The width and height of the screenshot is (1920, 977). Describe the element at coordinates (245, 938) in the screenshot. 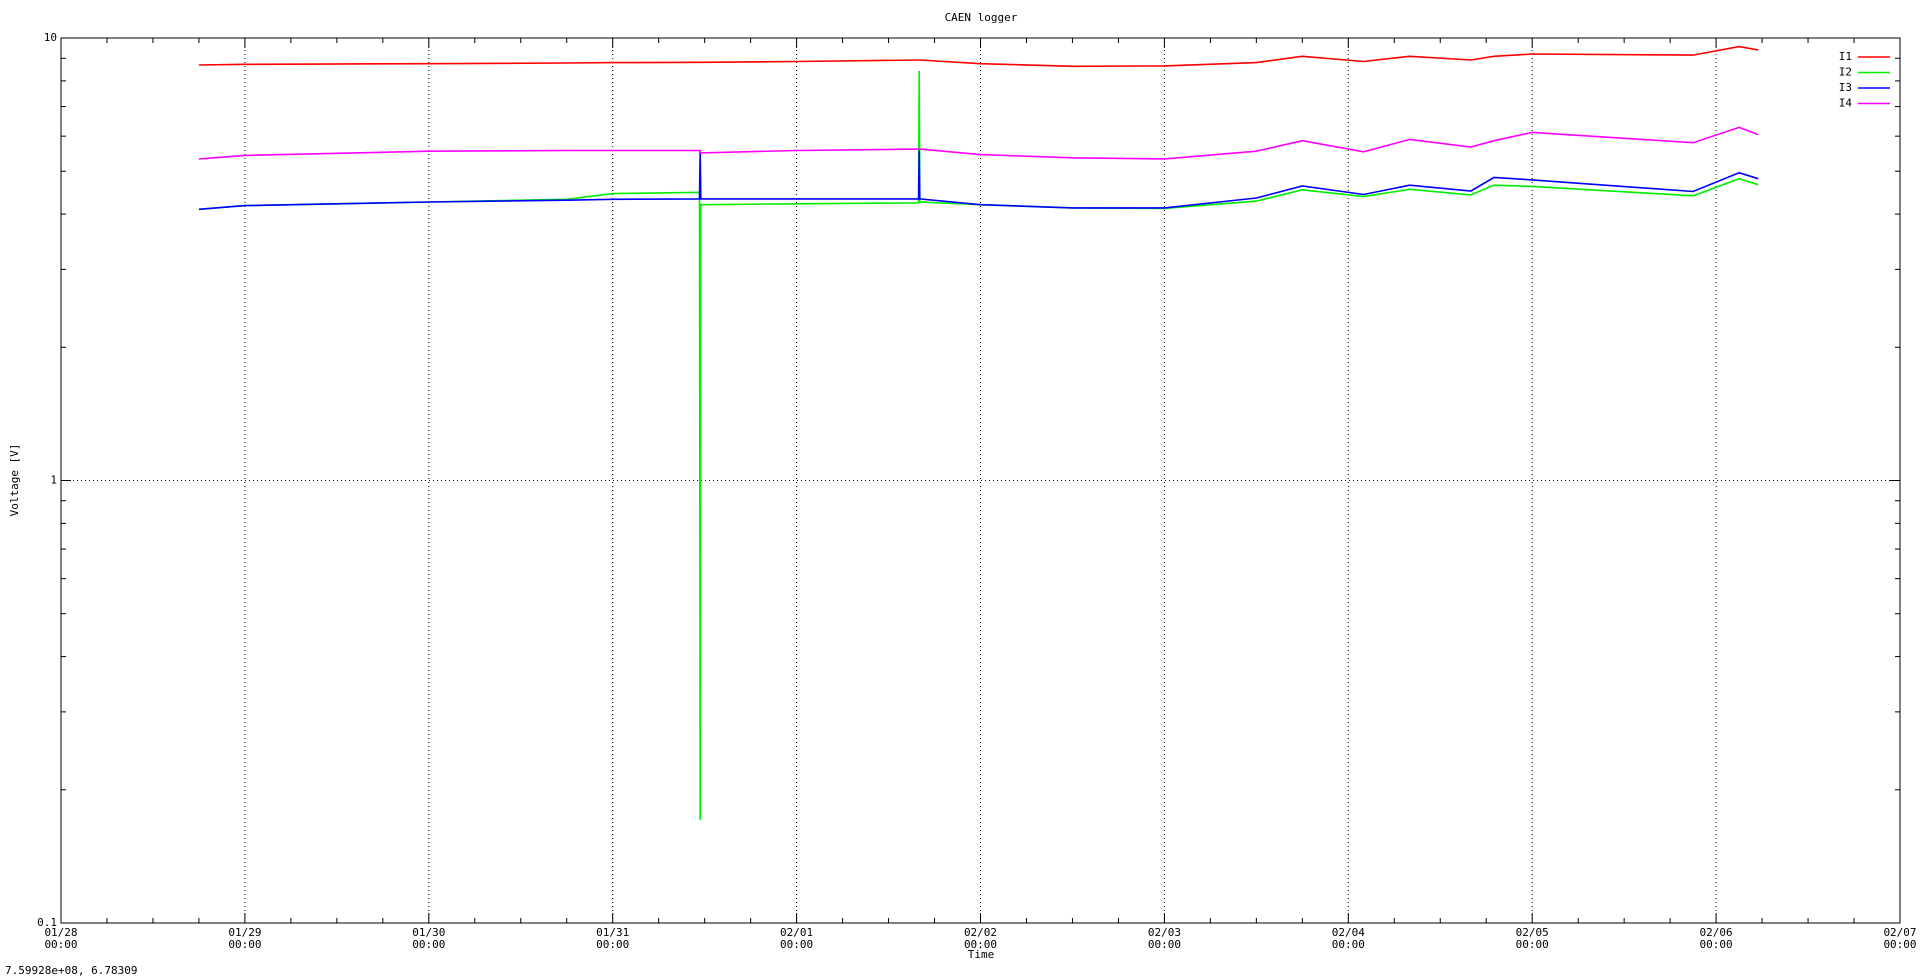

I see `x-tick-label: 01/29 00:00` at that location.